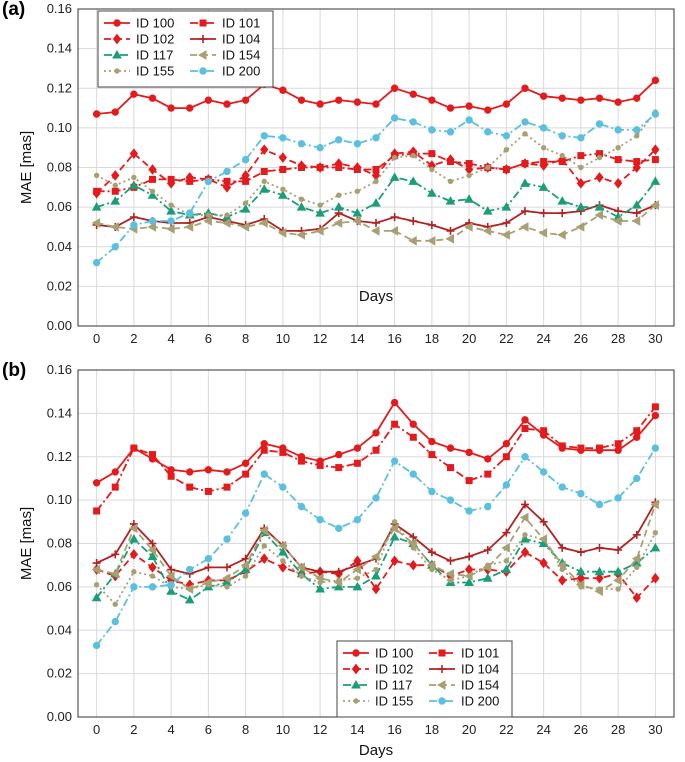  I want to click on legend-entry-label: ID 102, so click(155, 39).